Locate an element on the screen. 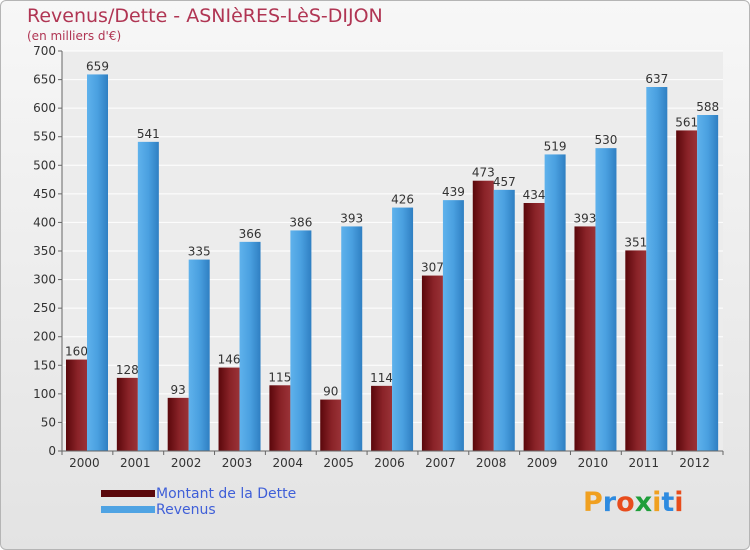  dette-value-label: 351 is located at coordinates (635, 242).